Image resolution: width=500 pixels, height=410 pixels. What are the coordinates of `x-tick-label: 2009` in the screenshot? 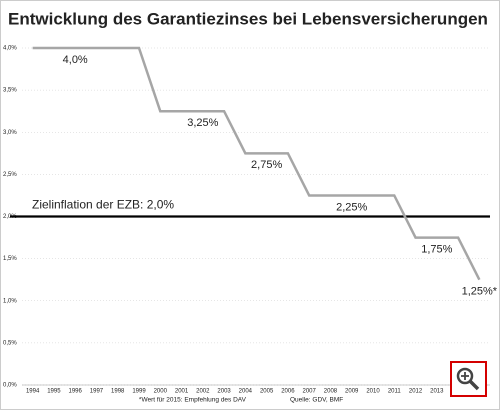 It's located at (352, 392).